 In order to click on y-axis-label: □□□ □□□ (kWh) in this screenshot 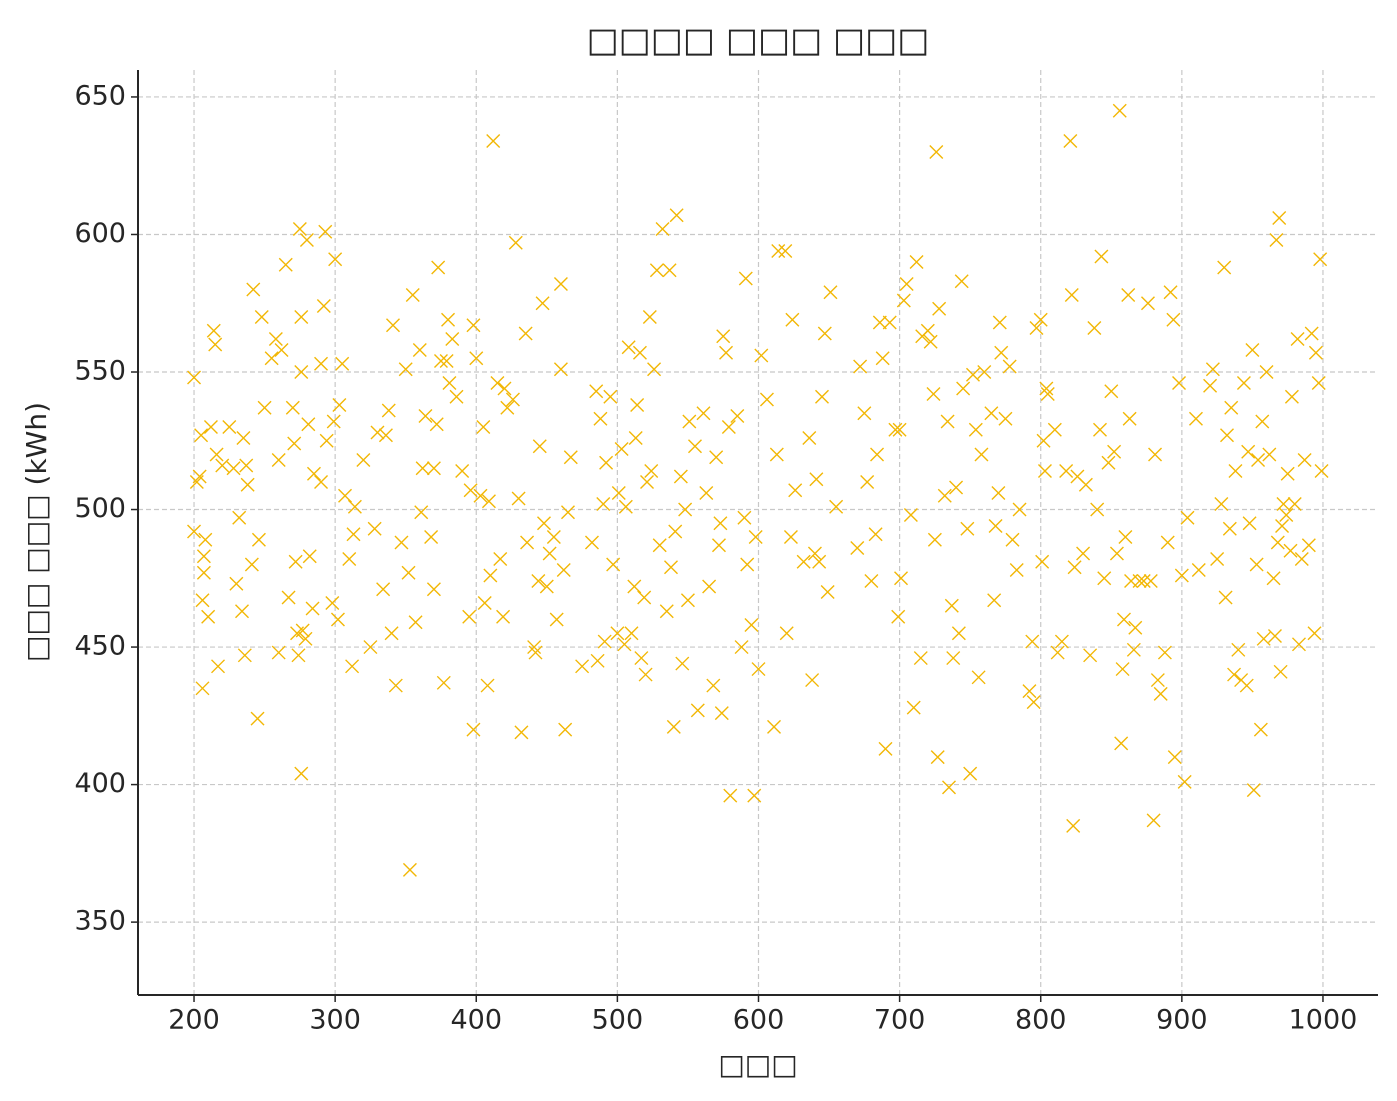, I will do `click(36, 532)`.